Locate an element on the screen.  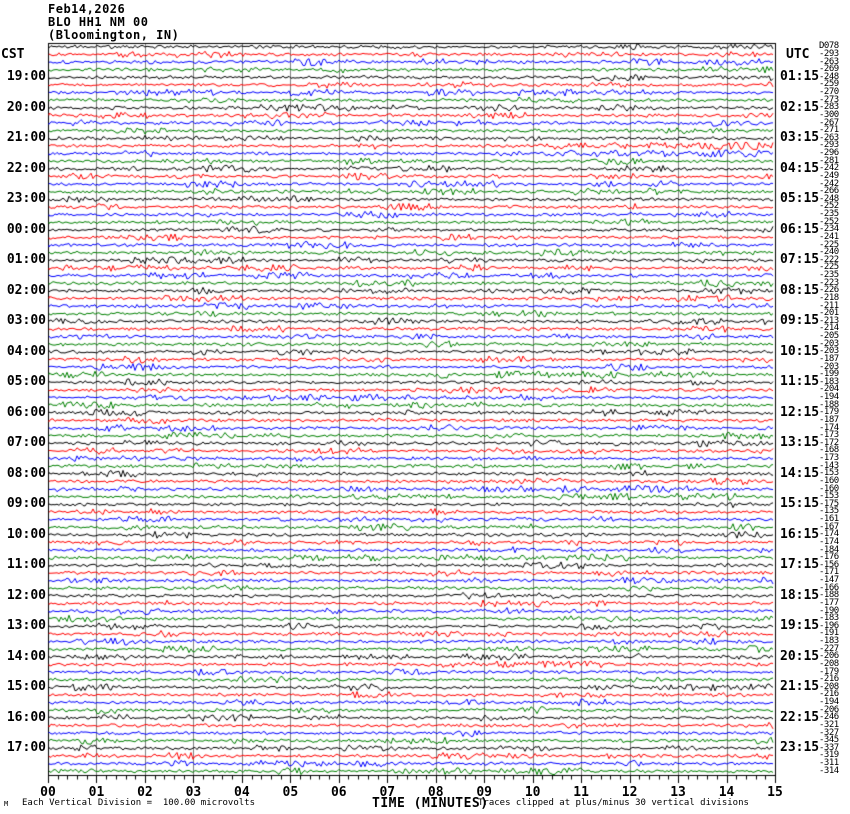
row-offset-value: -248 is located at coordinates (829, 198).